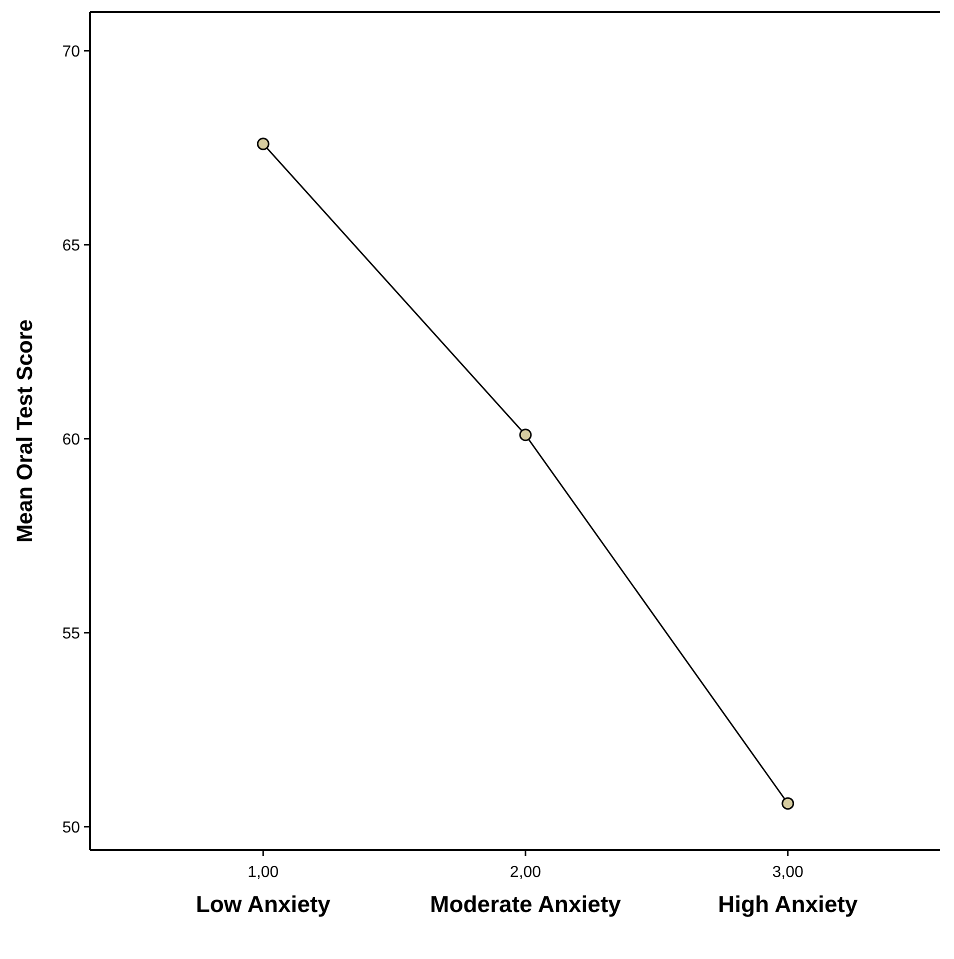  What do you see at coordinates (71, 439) in the screenshot?
I see `y-tick-label: 60` at bounding box center [71, 439].